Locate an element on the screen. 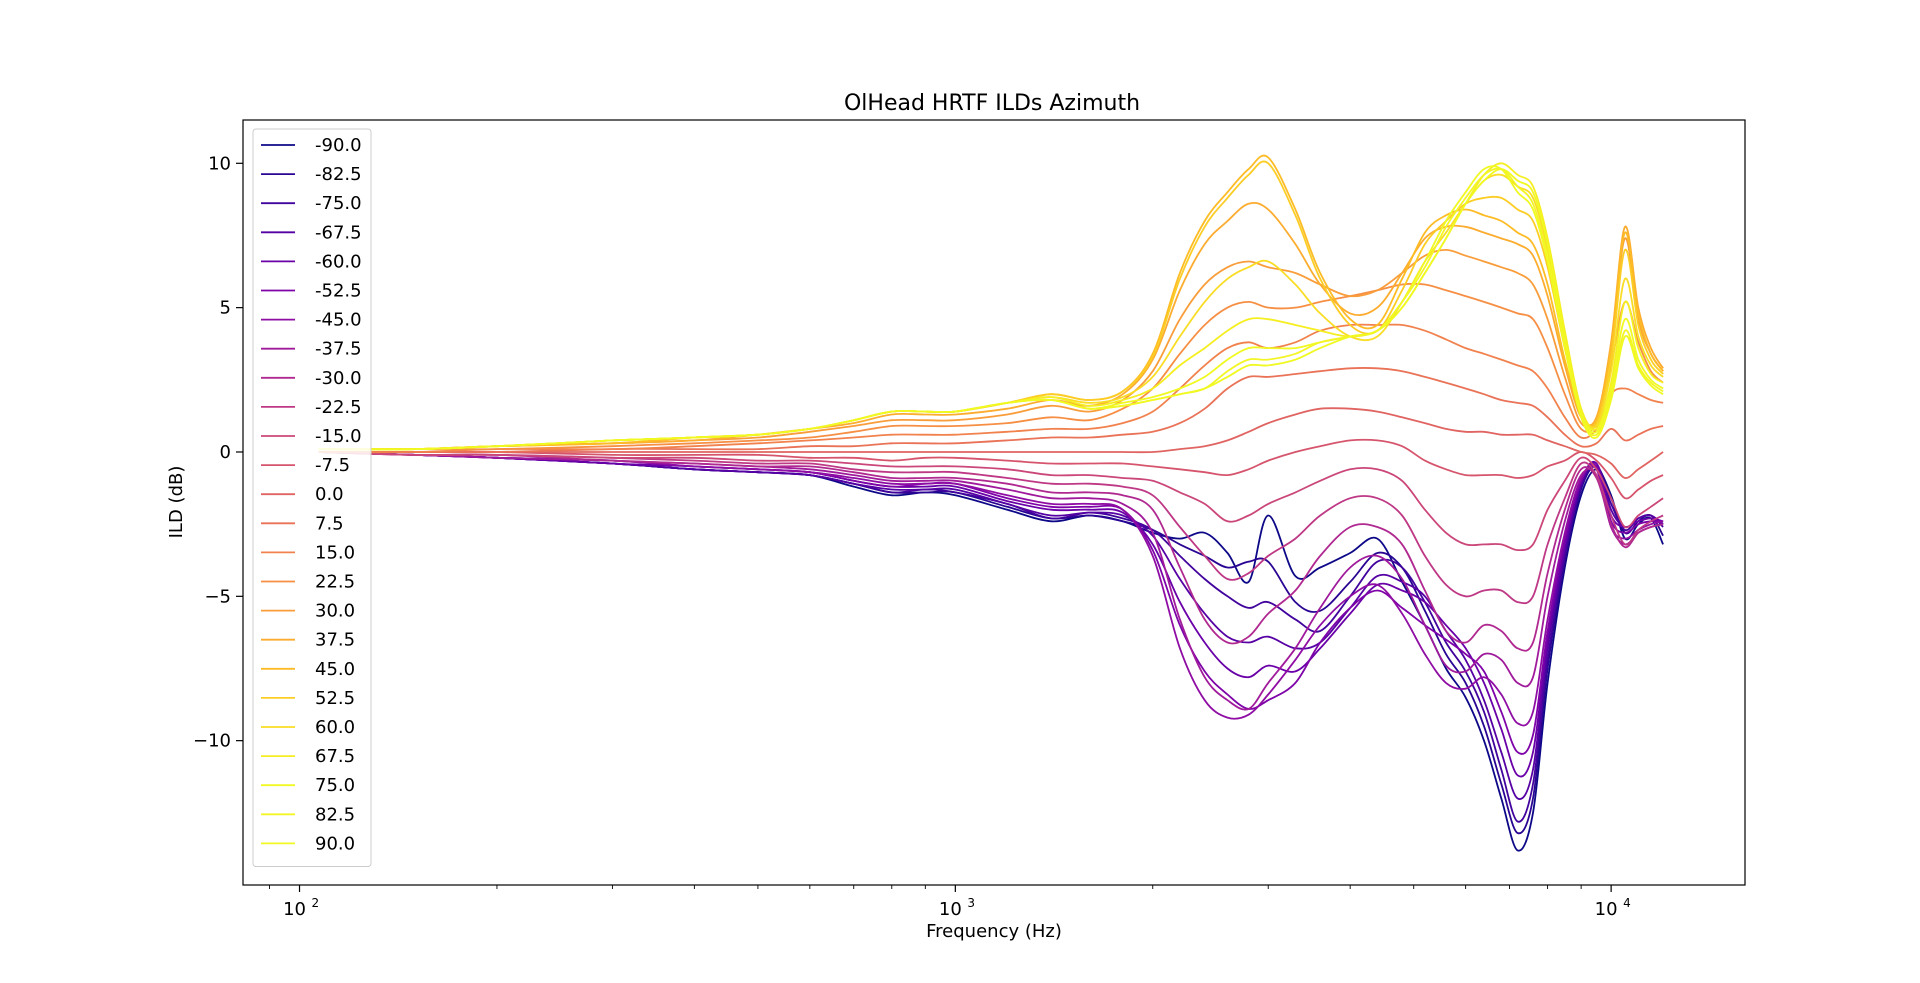 The image size is (1920, 983). legend-label: -15.0 is located at coordinates (338, 436).